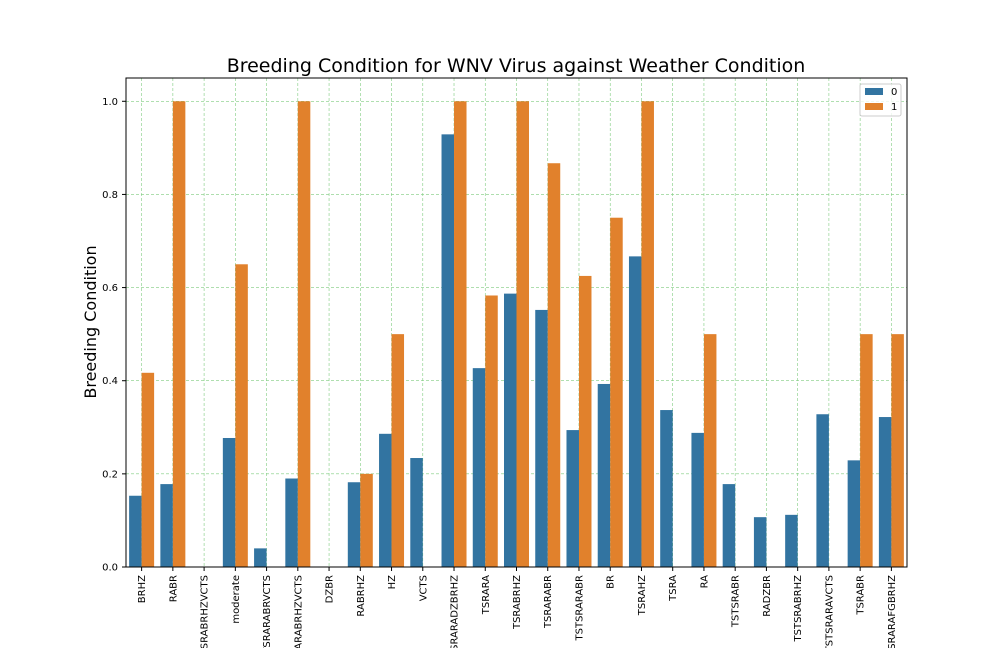  What do you see at coordinates (110, 195) in the screenshot?
I see `y-tick-label: 0.8` at bounding box center [110, 195].